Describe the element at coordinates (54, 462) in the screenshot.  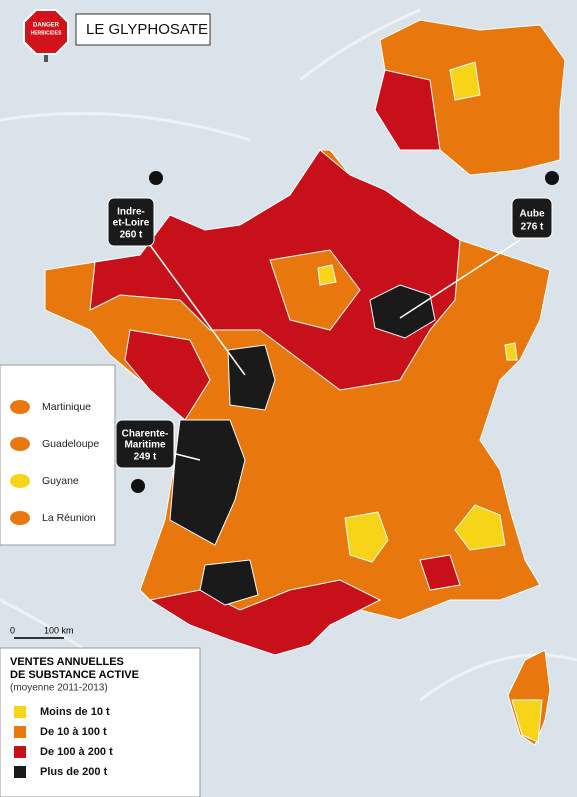
I see `overseas-list: Martinique Guadeloupe Guyane La Réunion` at that location.